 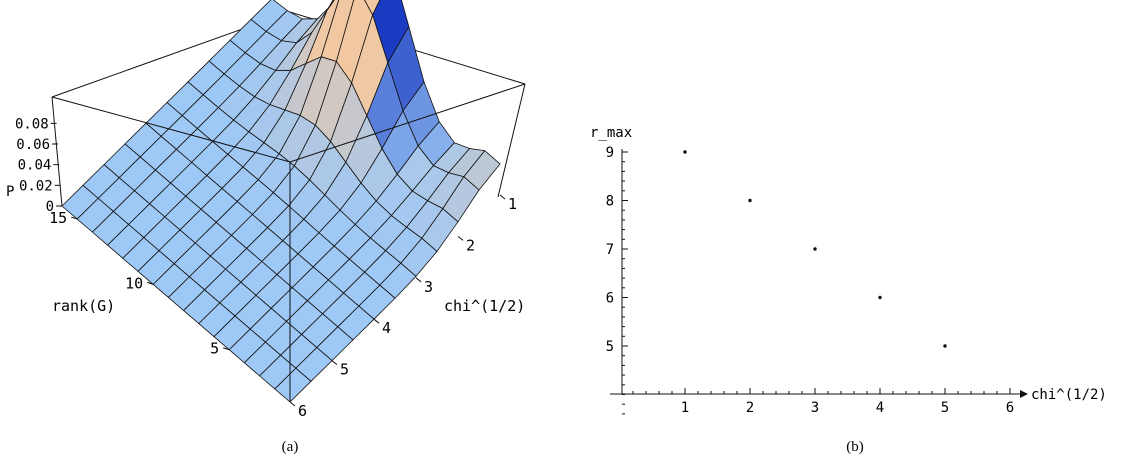 What do you see at coordinates (610, 347) in the screenshot?
I see `y-tick-label-b: 5` at bounding box center [610, 347].